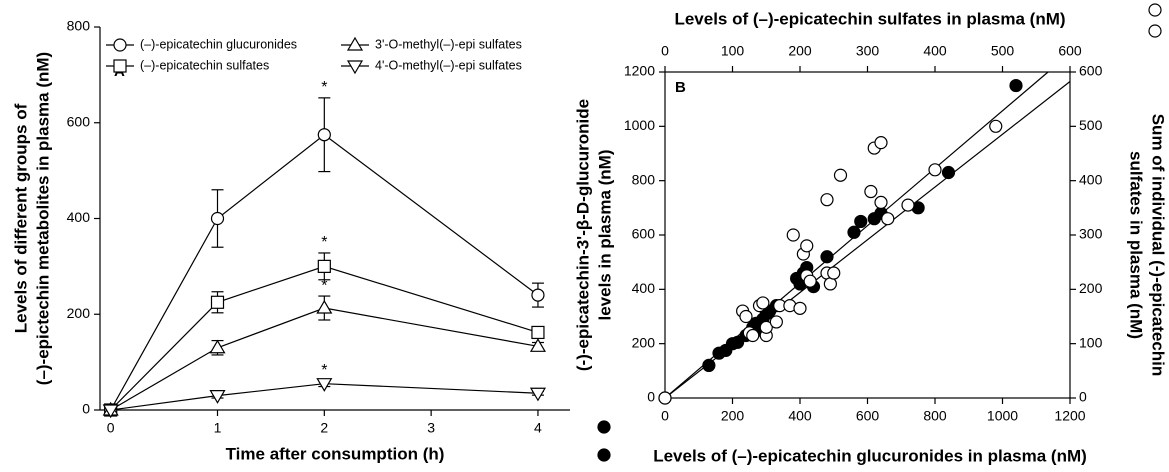 The width and height of the screenshot is (1169, 472). Describe the element at coordinates (733, 51) in the screenshot. I see `x2-tick-label: 100` at that location.